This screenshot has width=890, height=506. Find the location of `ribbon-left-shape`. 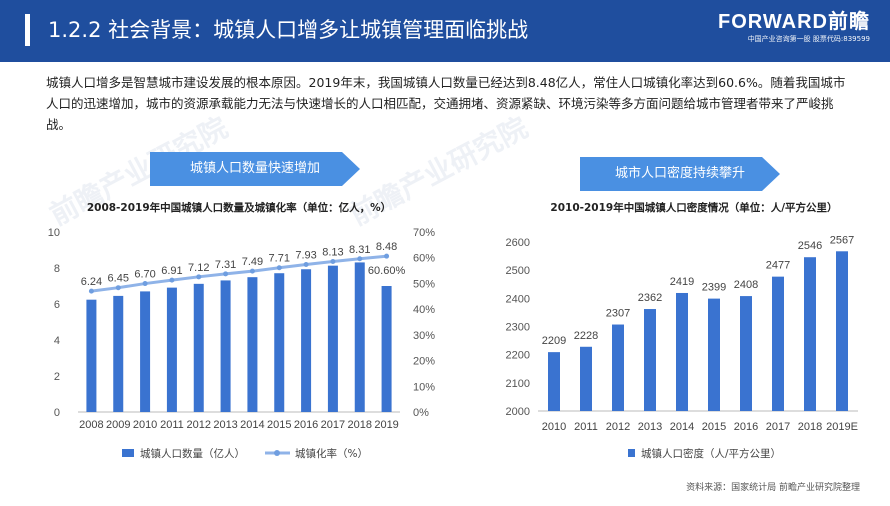

ribbon-left-shape is located at coordinates (255, 169).